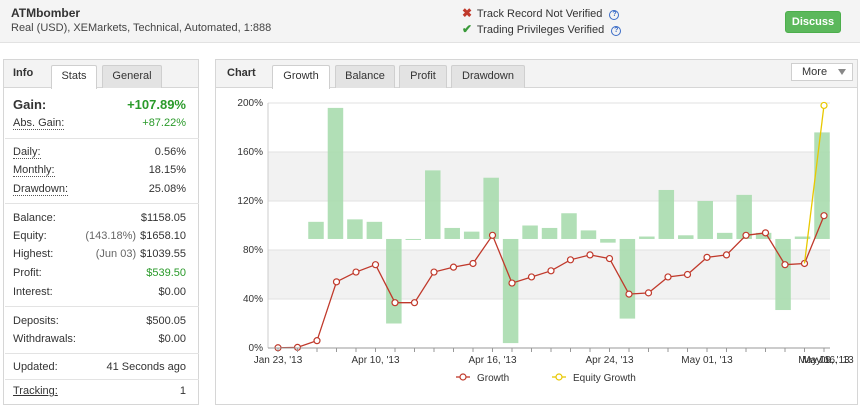  Describe the element at coordinates (132, 76) in the screenshot. I see `tab-general: General` at that location.